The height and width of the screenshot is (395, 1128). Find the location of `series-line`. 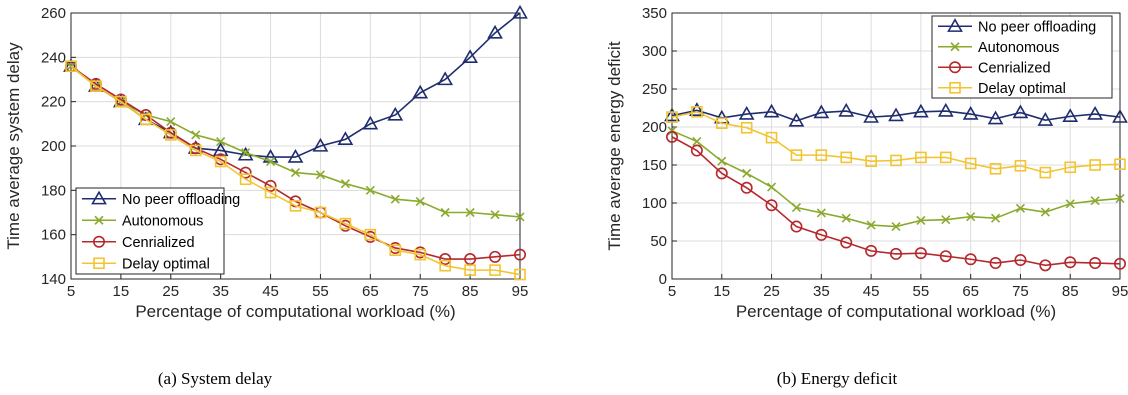

series-line is located at coordinates (896, 201).